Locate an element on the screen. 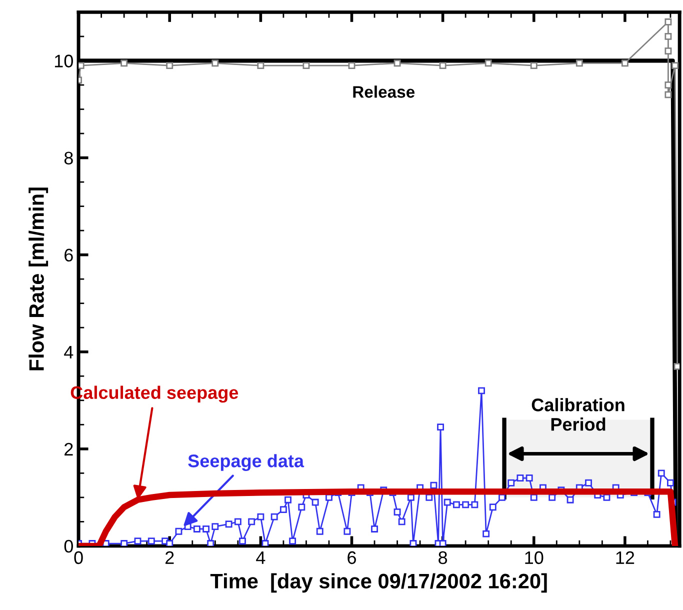 The width and height of the screenshot is (683, 610). x-tick-label: 10 is located at coordinates (534, 557).